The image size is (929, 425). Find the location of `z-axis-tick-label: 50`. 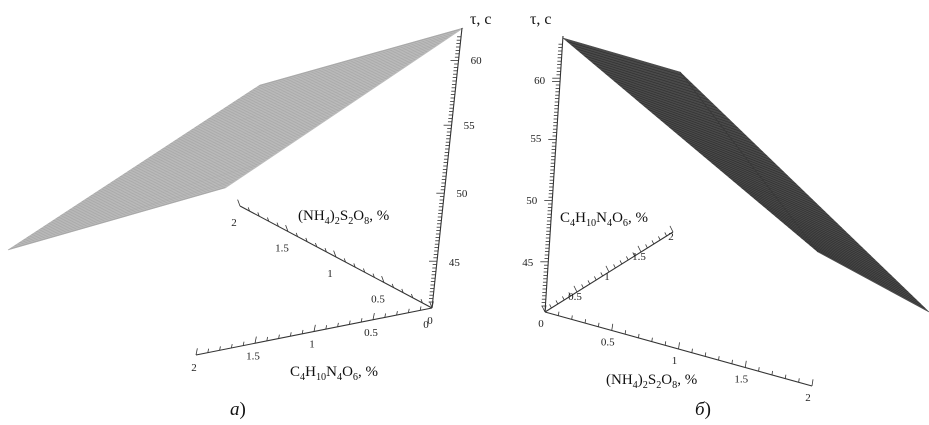

z-axis-tick-label: 50 is located at coordinates (462, 194).